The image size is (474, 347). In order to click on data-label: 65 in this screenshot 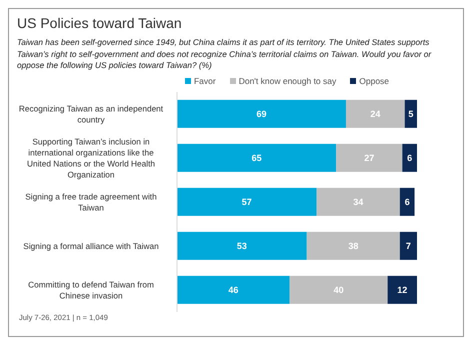, I will do `click(257, 157)`.